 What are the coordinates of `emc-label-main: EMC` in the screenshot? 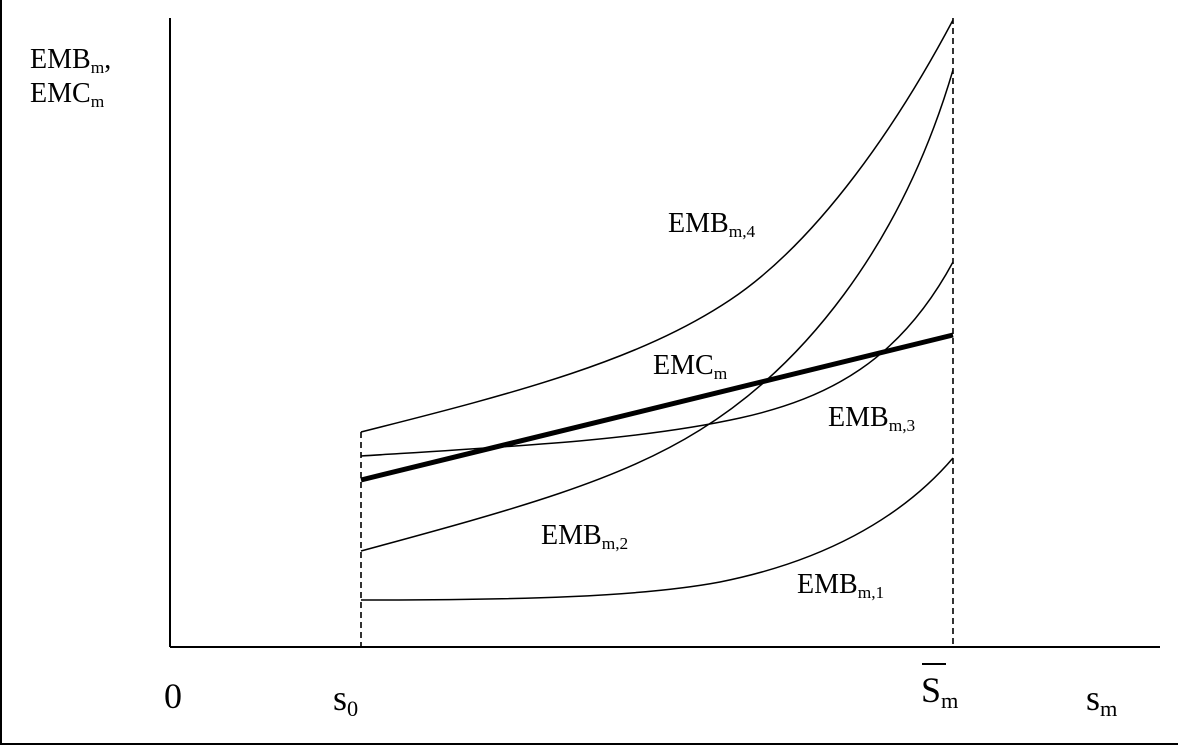 It's located at (683, 365).